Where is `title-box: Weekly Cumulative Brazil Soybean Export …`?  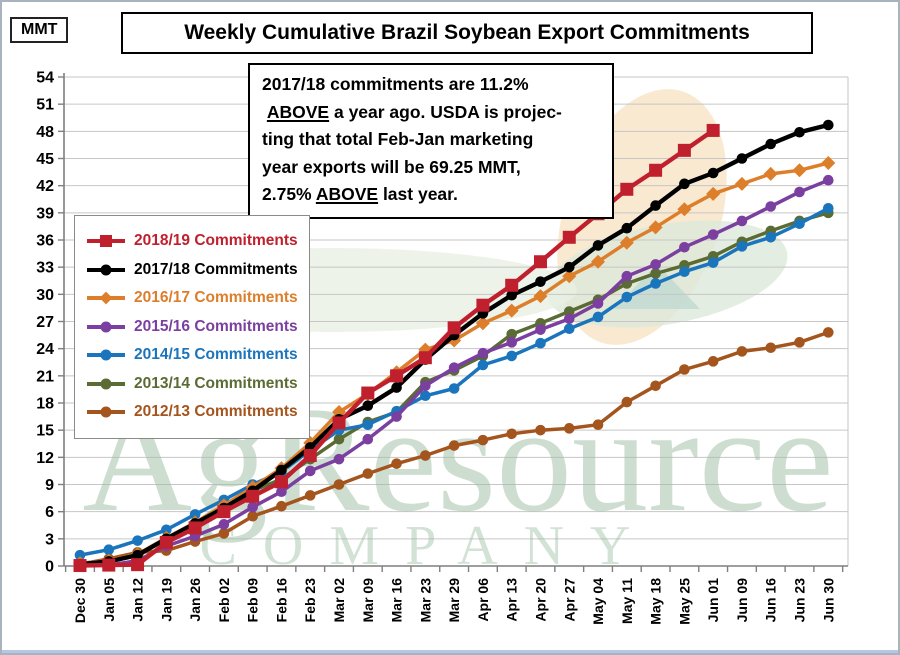
title-box: Weekly Cumulative Brazil Soybean Export … is located at coordinates (467, 33).